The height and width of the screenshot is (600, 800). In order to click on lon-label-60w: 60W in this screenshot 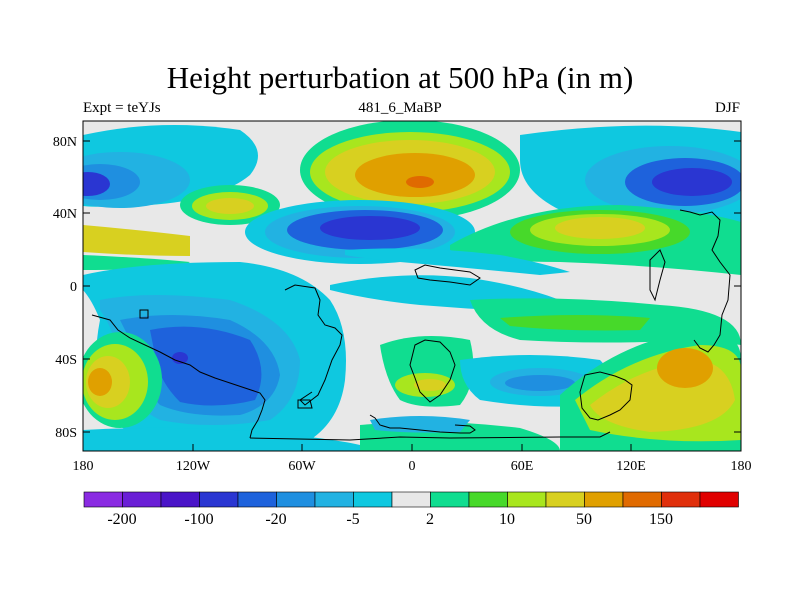, I will do `click(302, 466)`.